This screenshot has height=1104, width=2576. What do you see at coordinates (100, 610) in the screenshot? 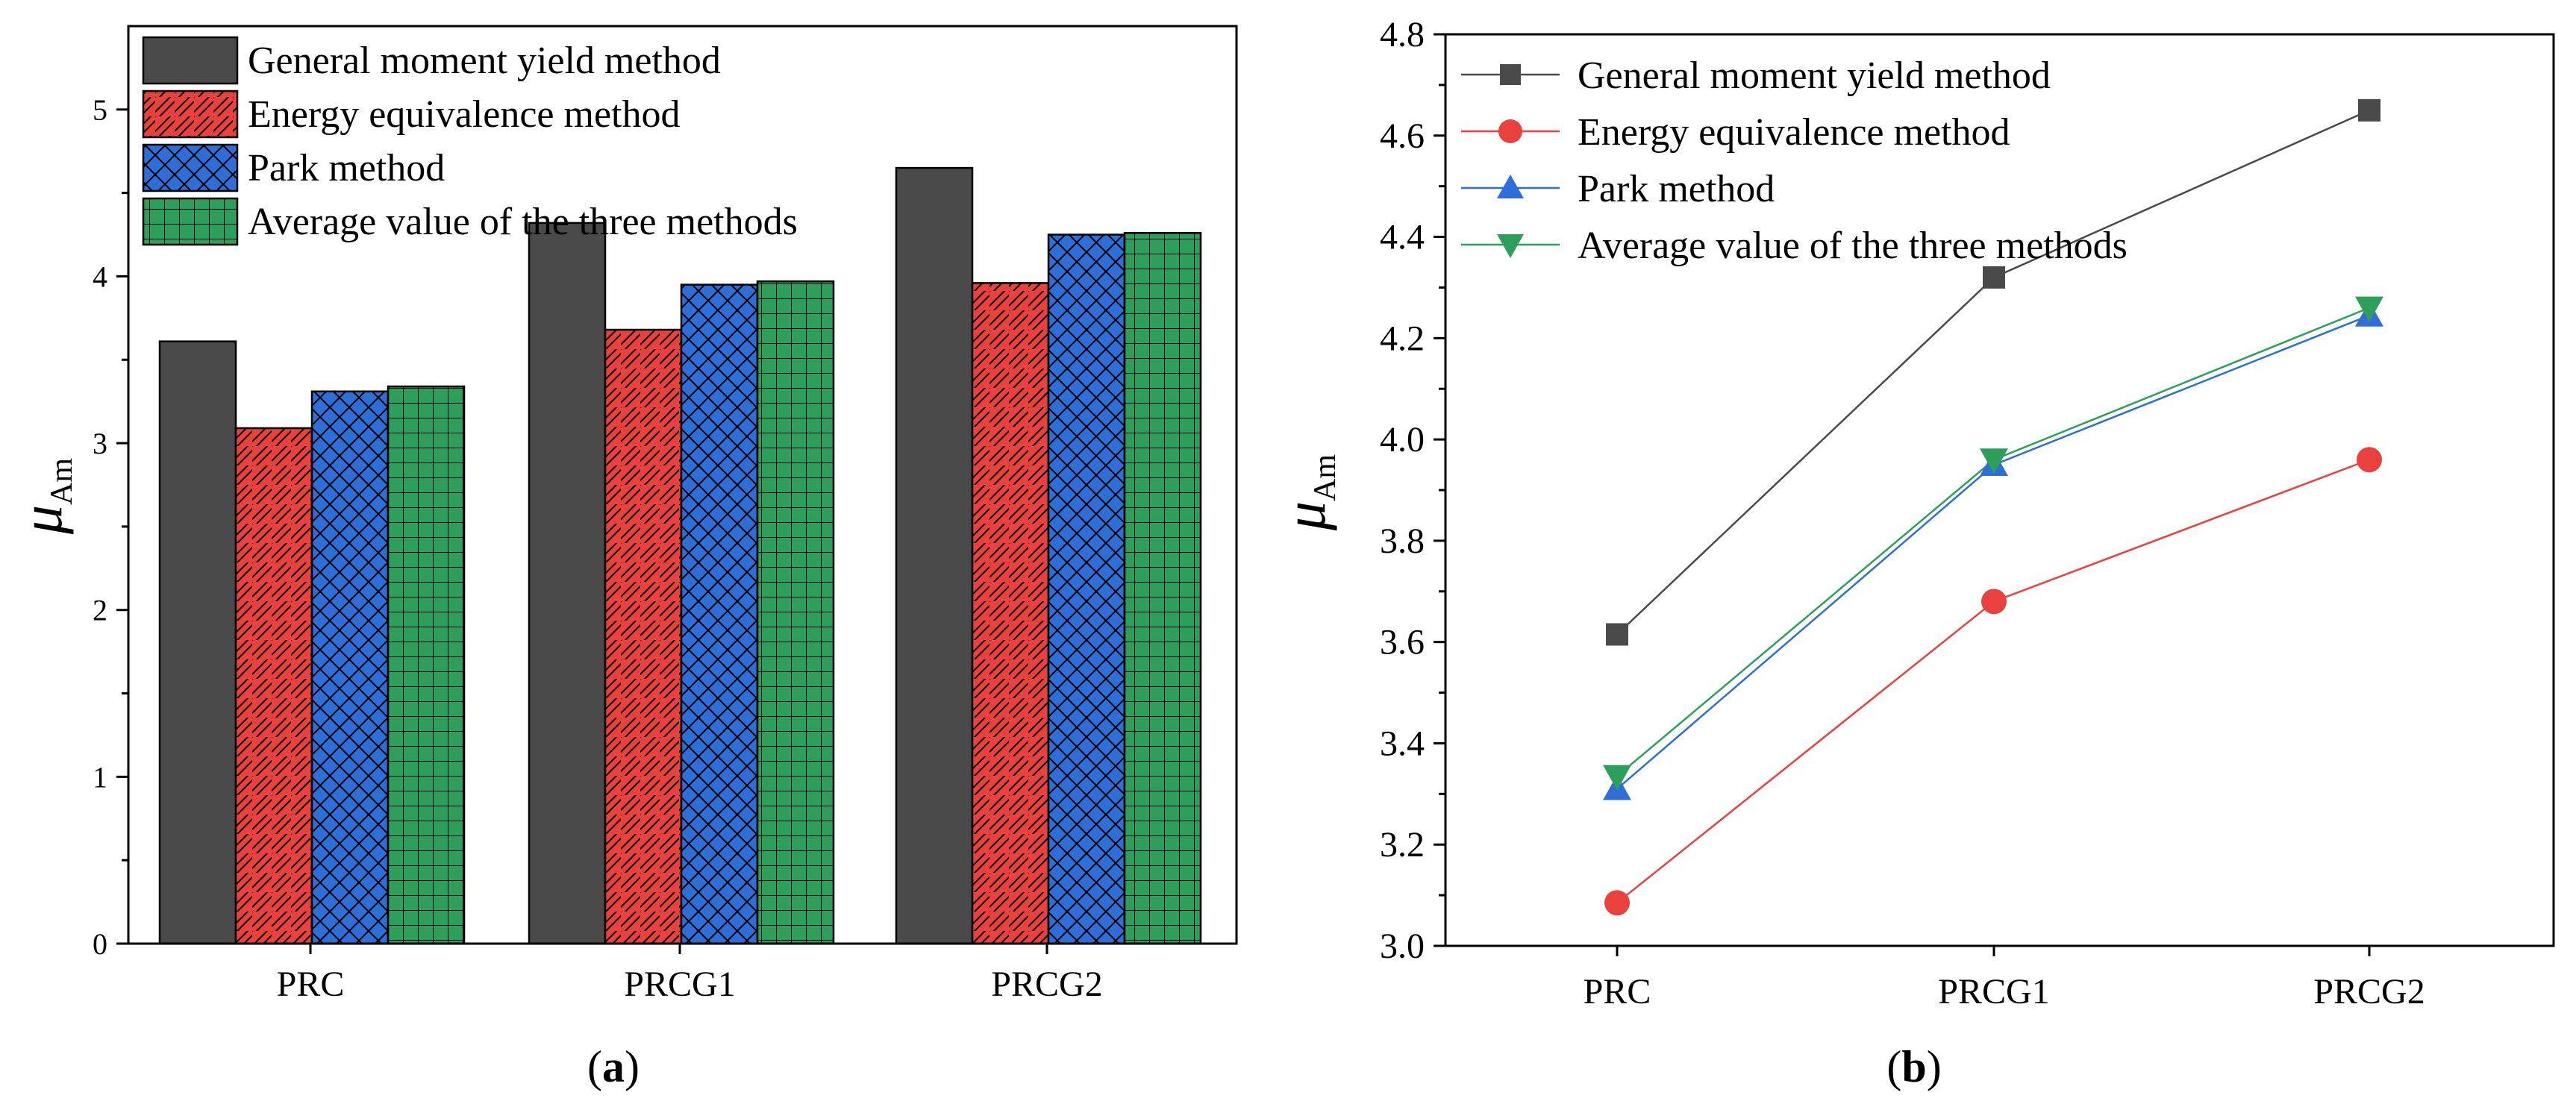
I see `y-tick-label: 2` at bounding box center [100, 610].